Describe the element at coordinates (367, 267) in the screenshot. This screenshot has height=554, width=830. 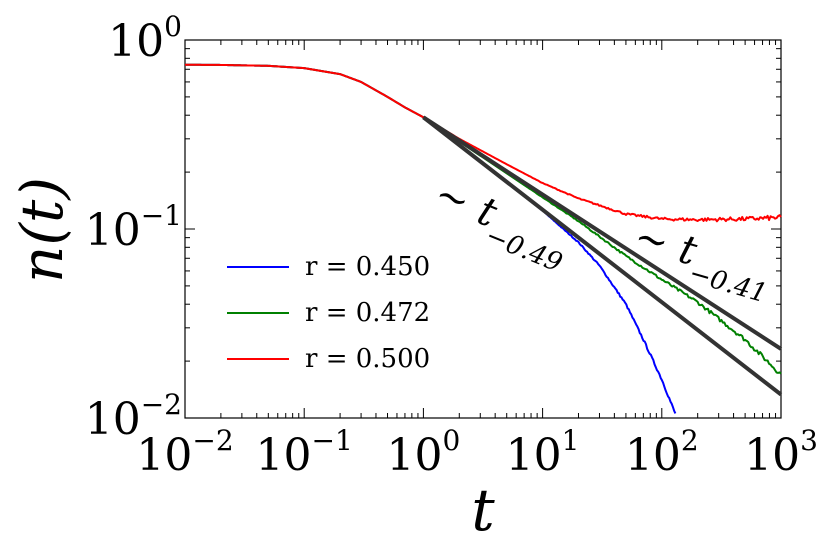
I see `legend-label: r = 0.450` at that location.